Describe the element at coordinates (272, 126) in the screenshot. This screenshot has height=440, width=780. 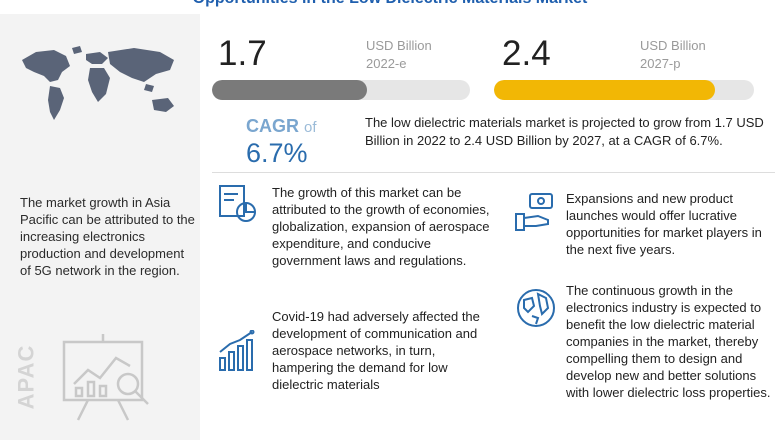
I see `cagr-label-text: CAGR` at that location.